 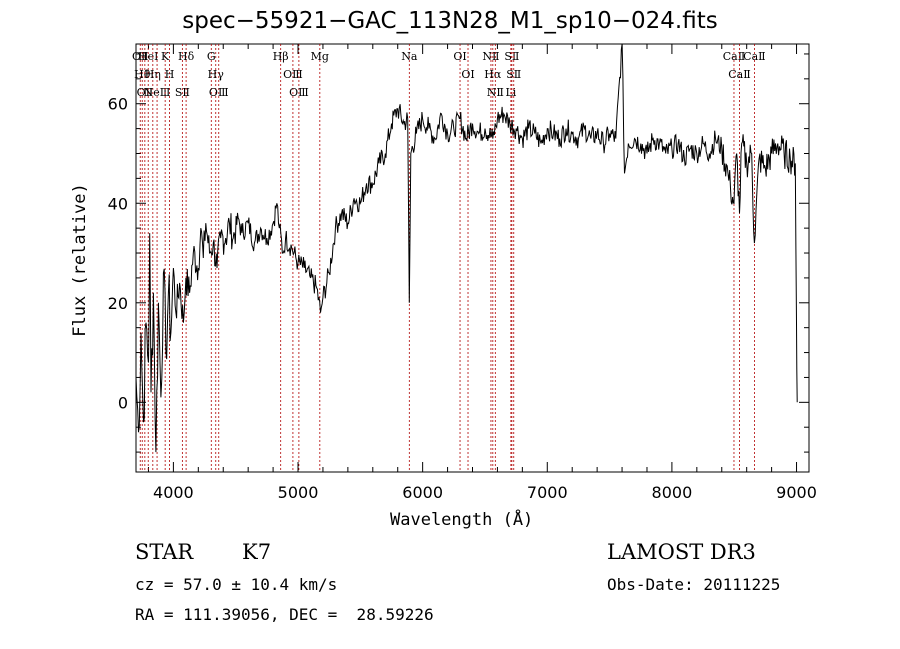 I want to click on x-tick-label: 6000, so click(x=422, y=492).